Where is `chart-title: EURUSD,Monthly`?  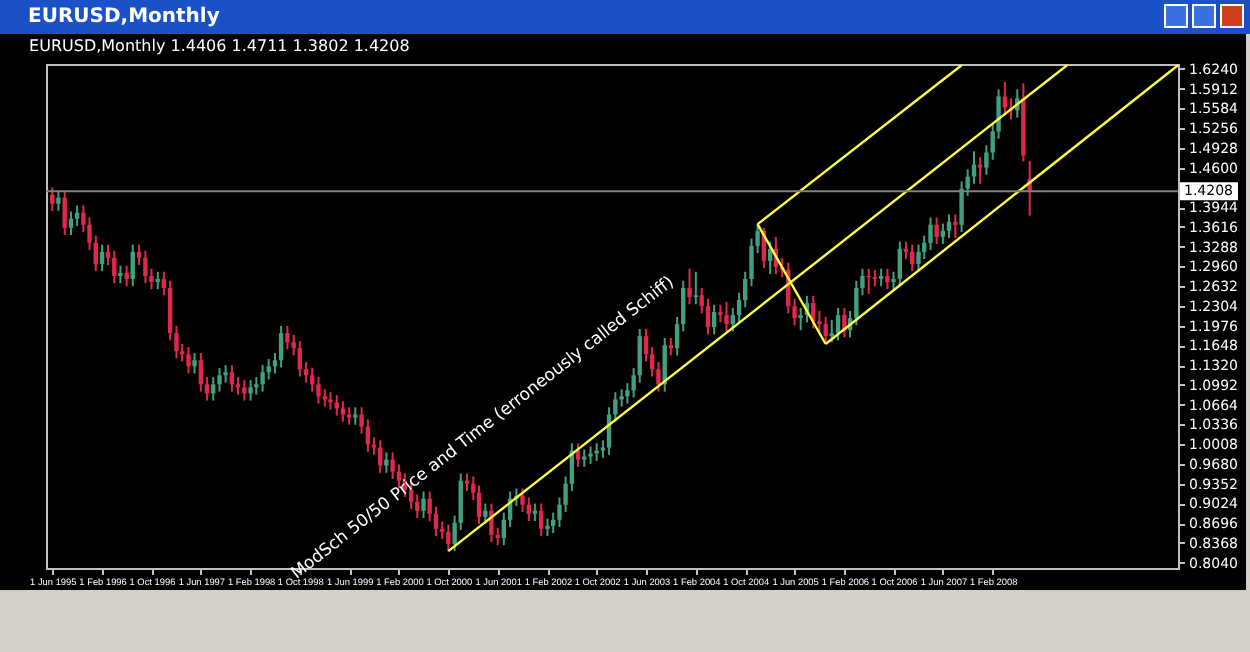 chart-title: EURUSD,Monthly is located at coordinates (124, 17).